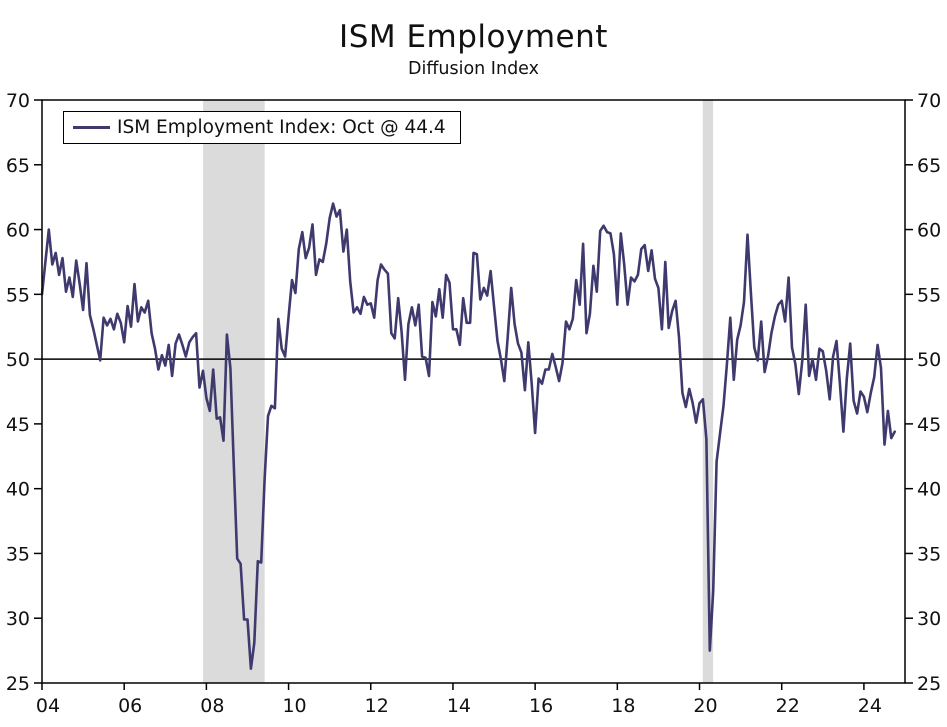 This screenshot has height=727, width=947. What do you see at coordinates (541, 706) in the screenshot?
I see `svg-text: 16` at bounding box center [541, 706].